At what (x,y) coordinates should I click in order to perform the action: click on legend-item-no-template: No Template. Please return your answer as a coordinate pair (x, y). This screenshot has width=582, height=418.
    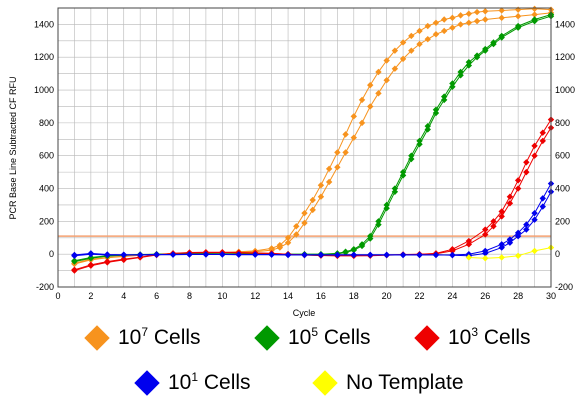
    Looking at the image, I should click on (388, 383).